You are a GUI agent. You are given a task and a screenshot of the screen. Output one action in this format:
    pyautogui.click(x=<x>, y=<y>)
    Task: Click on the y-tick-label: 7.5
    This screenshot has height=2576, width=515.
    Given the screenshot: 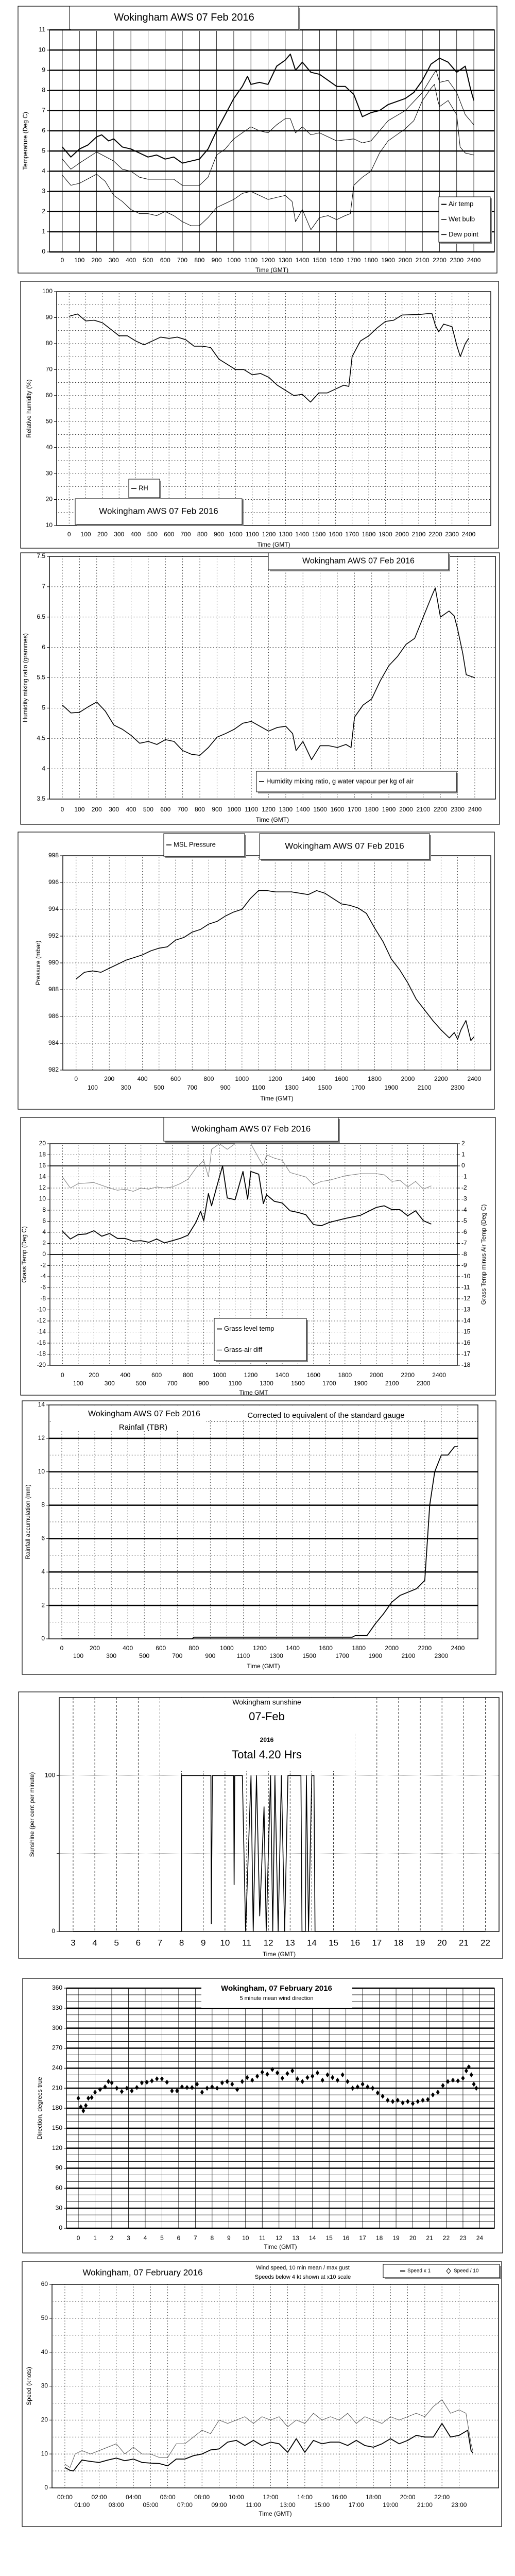 What is the action you would take?
    pyautogui.click(x=41, y=556)
    